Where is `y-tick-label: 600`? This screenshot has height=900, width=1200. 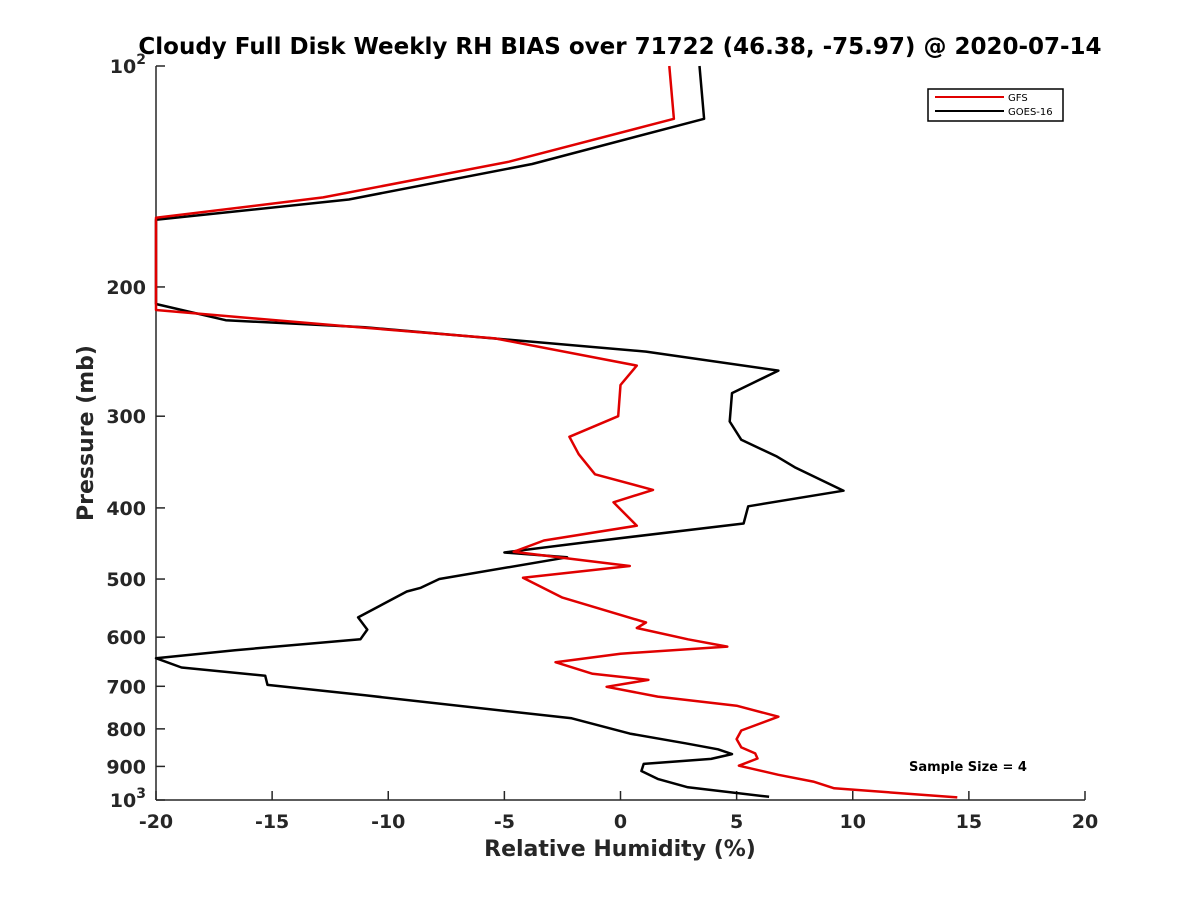 y-tick-label: 600 is located at coordinates (126, 638).